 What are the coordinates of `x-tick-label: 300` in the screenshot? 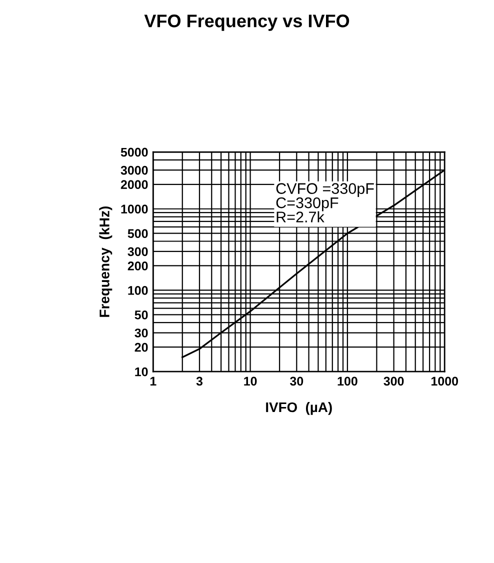 It's located at (394, 381).